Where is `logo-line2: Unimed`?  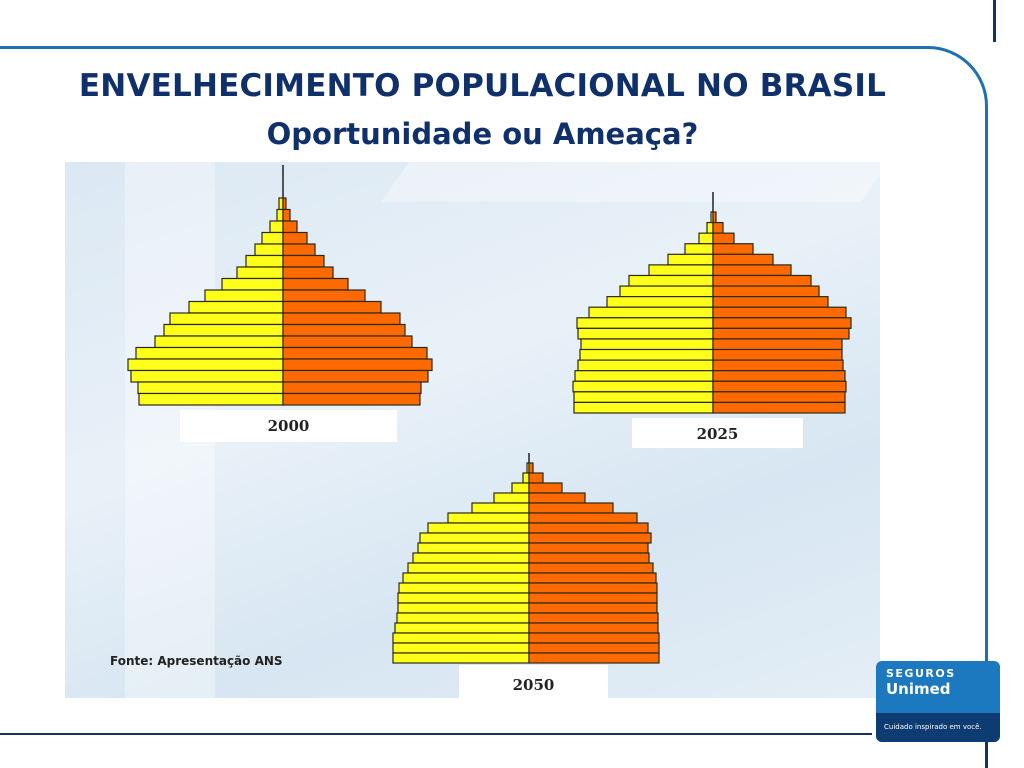 logo-line2: Unimed is located at coordinates (918, 689).